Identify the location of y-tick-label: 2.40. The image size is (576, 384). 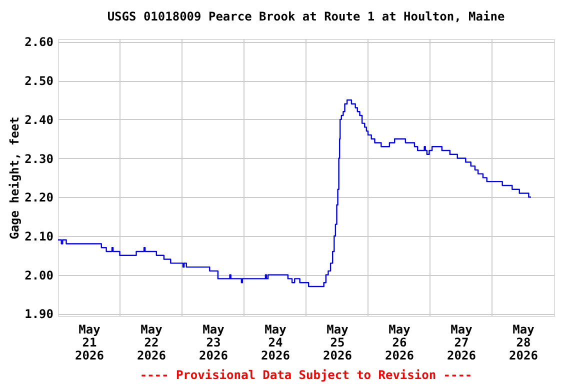
(39, 119).